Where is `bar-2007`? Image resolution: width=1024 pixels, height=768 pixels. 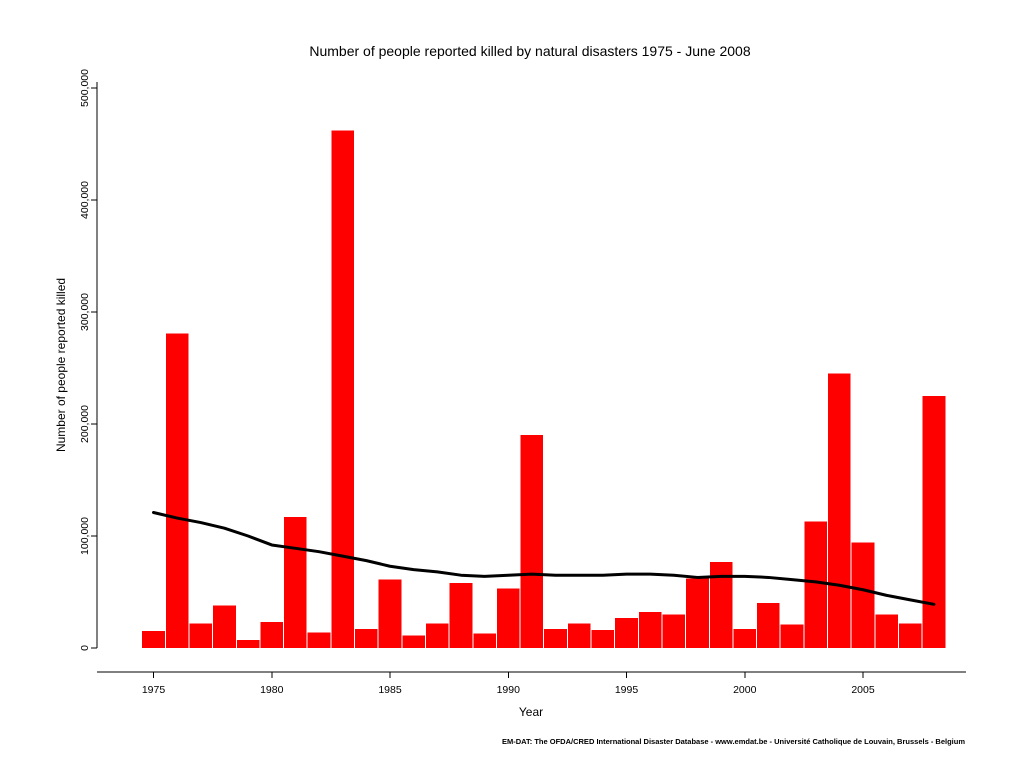 bar-2007 is located at coordinates (910, 635).